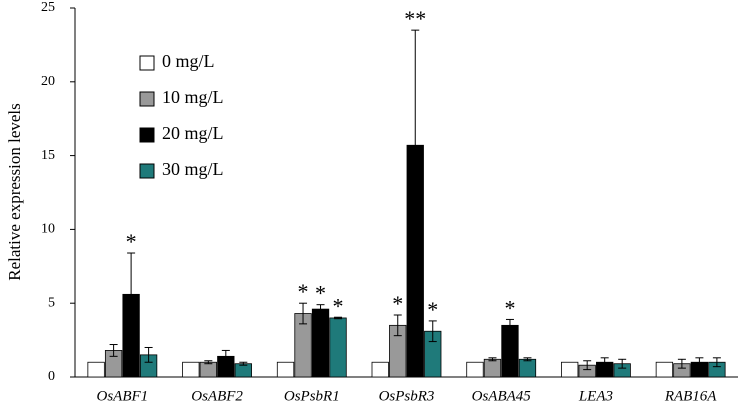  What do you see at coordinates (51, 376) in the screenshot?
I see `y-tick-label: 0` at bounding box center [51, 376].